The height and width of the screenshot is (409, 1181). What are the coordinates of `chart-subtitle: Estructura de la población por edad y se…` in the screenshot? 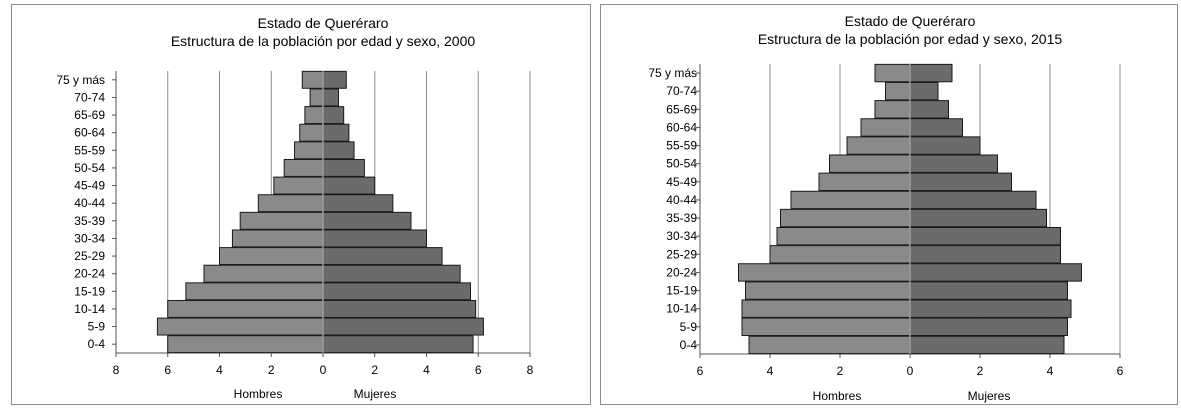 It's located at (323, 41).